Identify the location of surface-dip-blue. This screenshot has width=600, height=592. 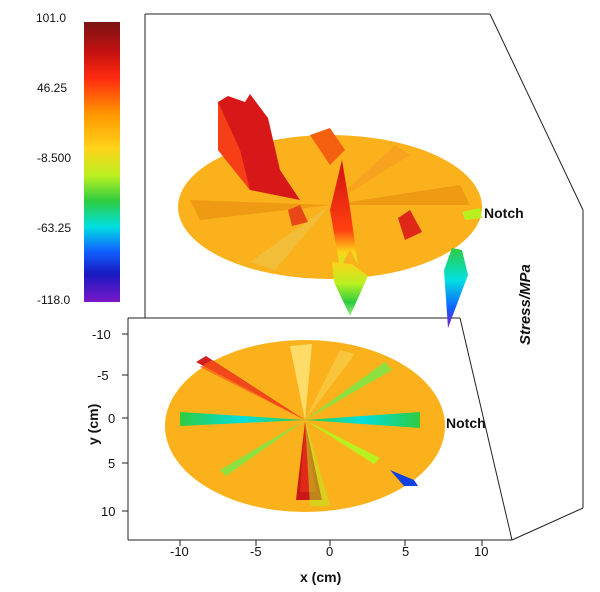
(456, 288).